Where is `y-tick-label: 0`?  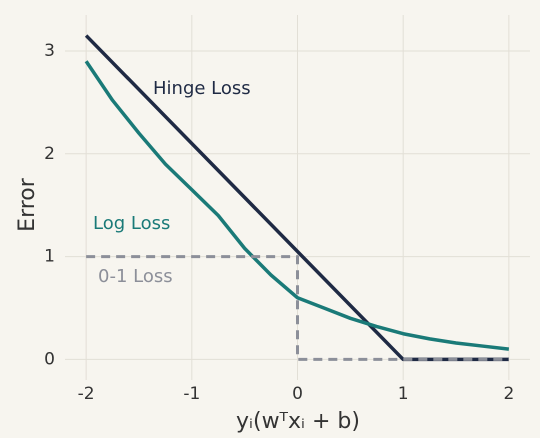
y-tick-label: 0 is located at coordinates (49, 359).